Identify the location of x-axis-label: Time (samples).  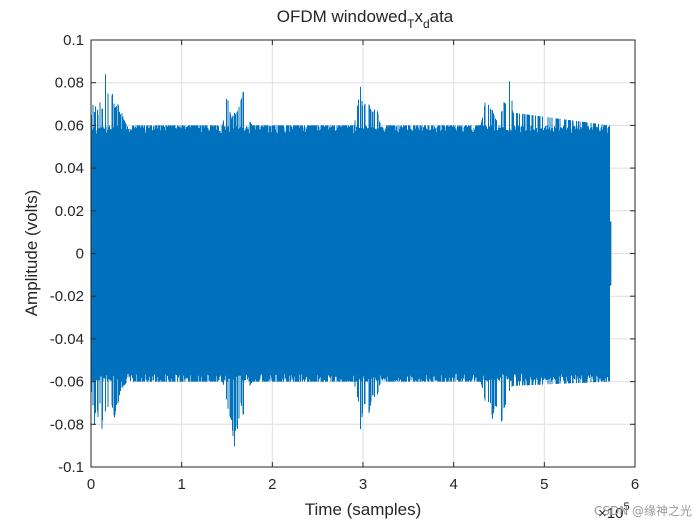
(363, 509).